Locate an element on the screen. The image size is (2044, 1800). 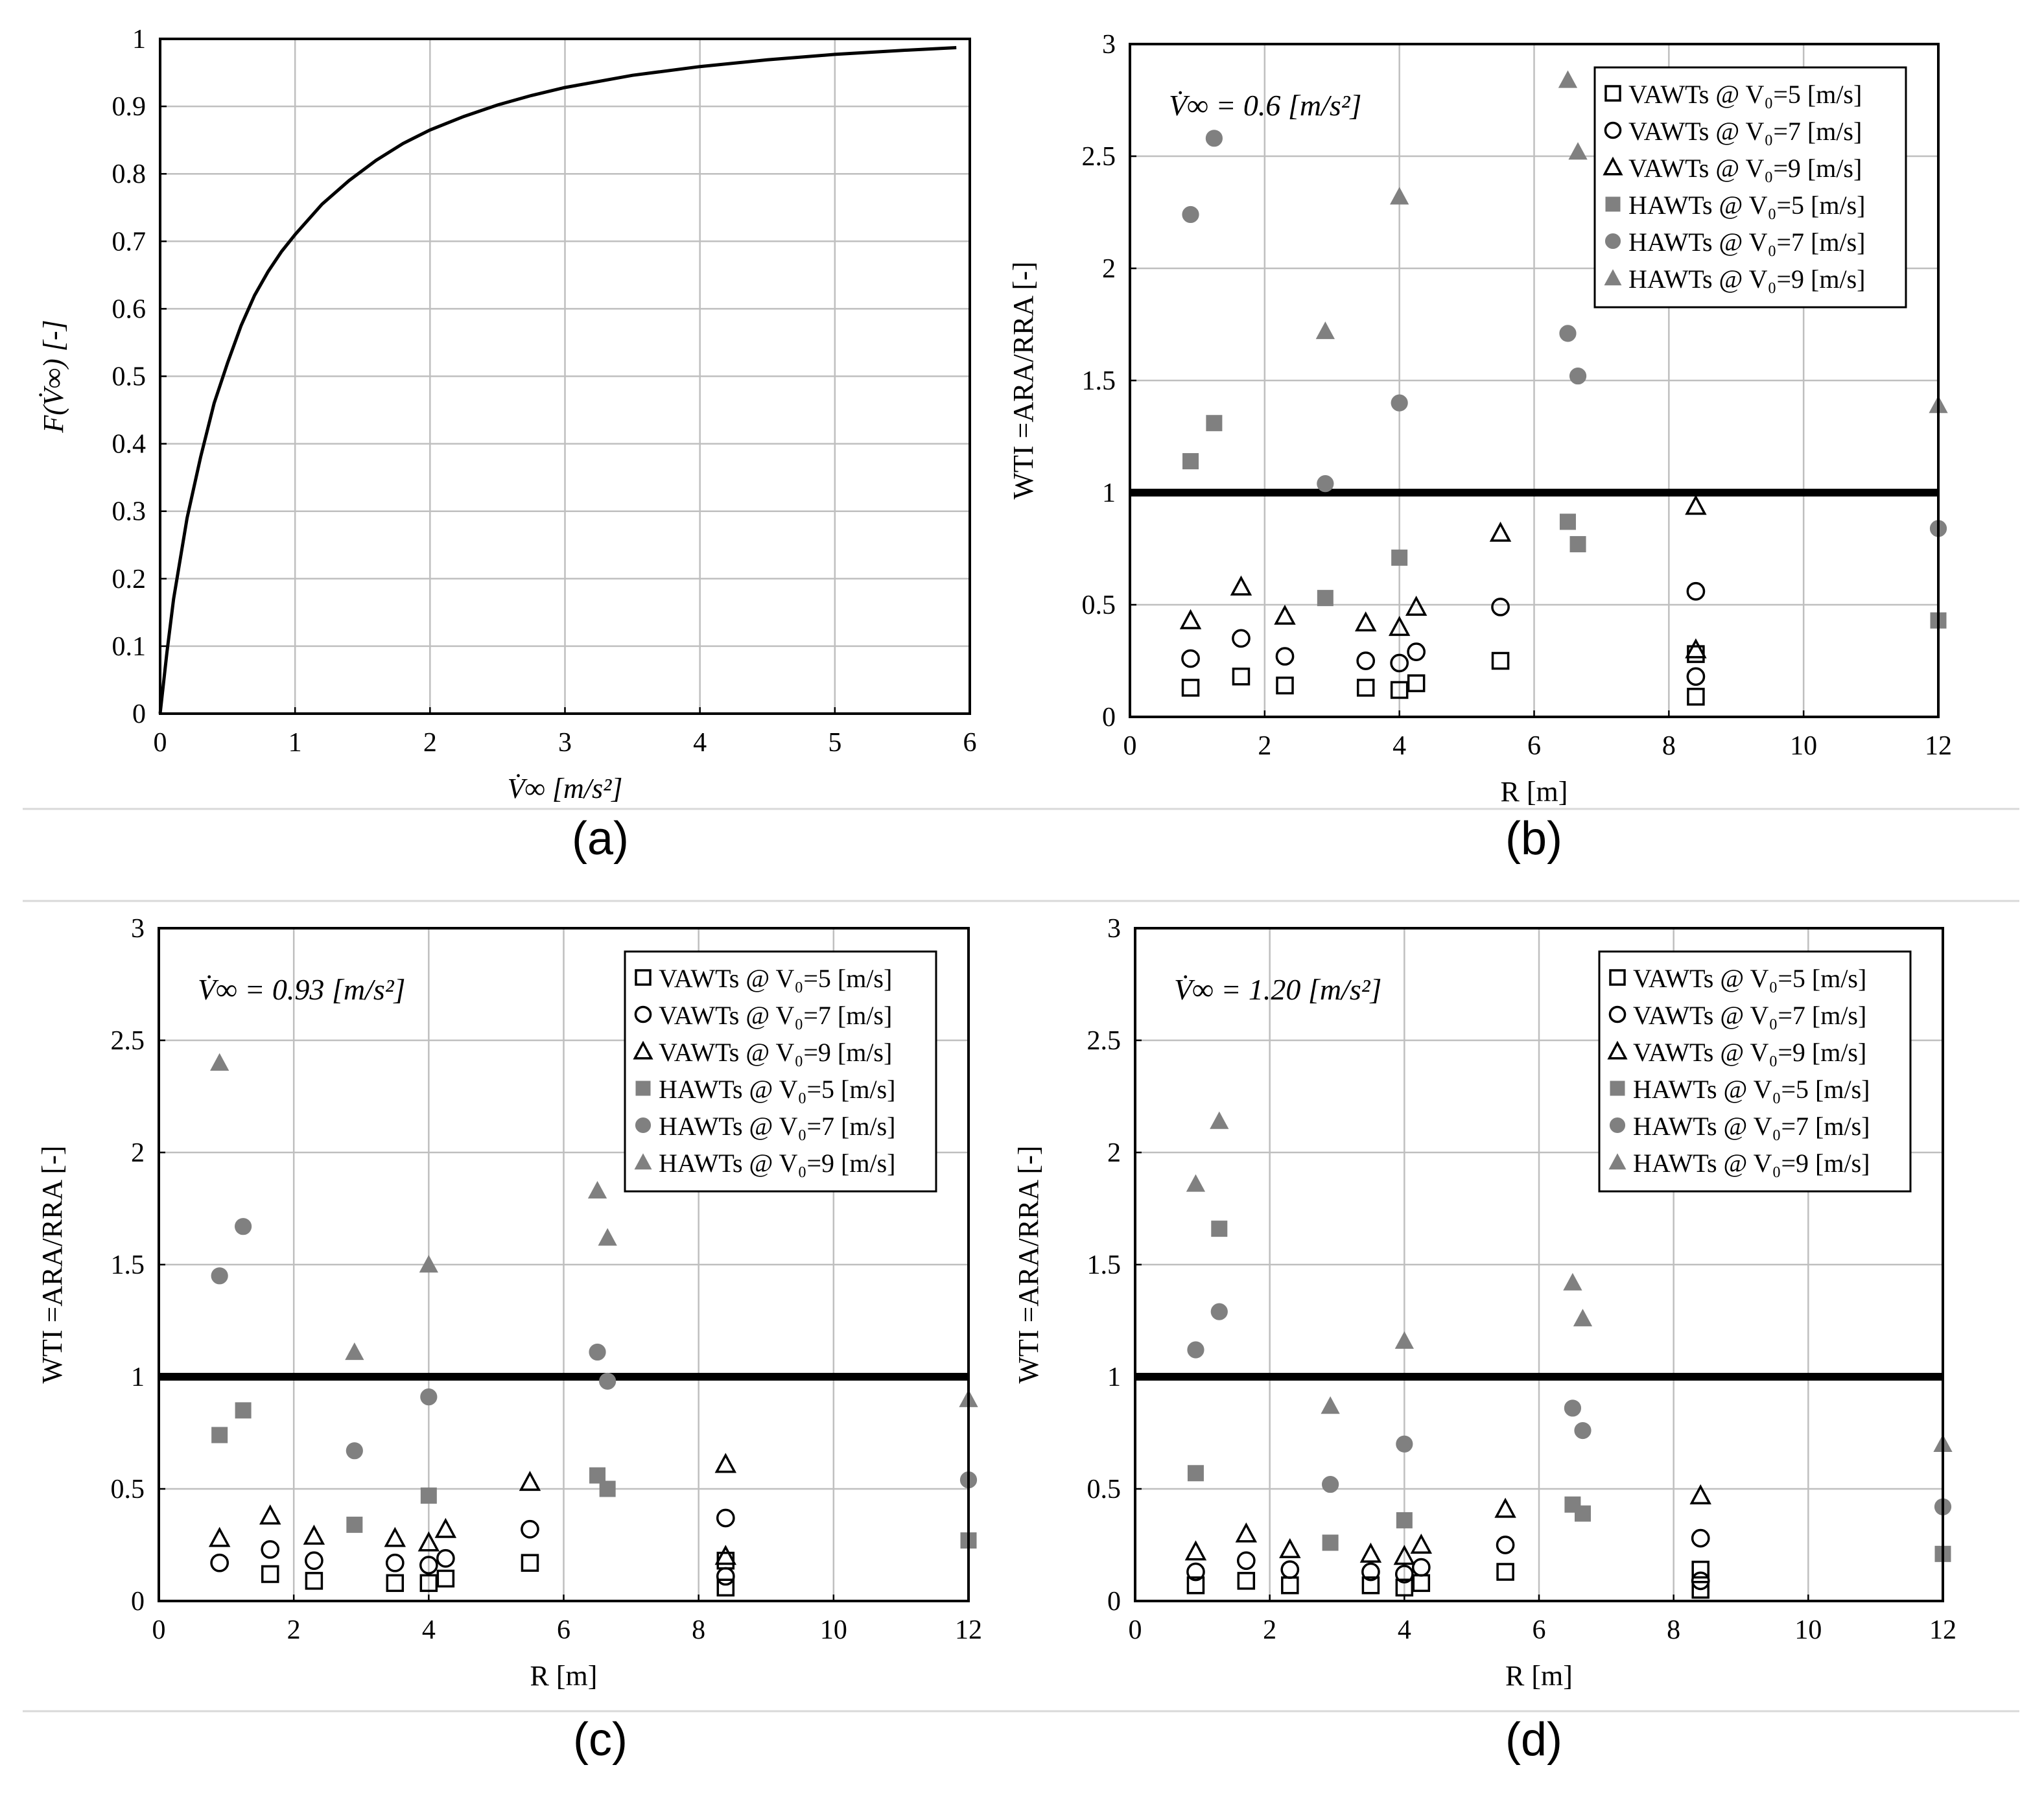
y-tick-label: 1.5 is located at coordinates (1099, 381).